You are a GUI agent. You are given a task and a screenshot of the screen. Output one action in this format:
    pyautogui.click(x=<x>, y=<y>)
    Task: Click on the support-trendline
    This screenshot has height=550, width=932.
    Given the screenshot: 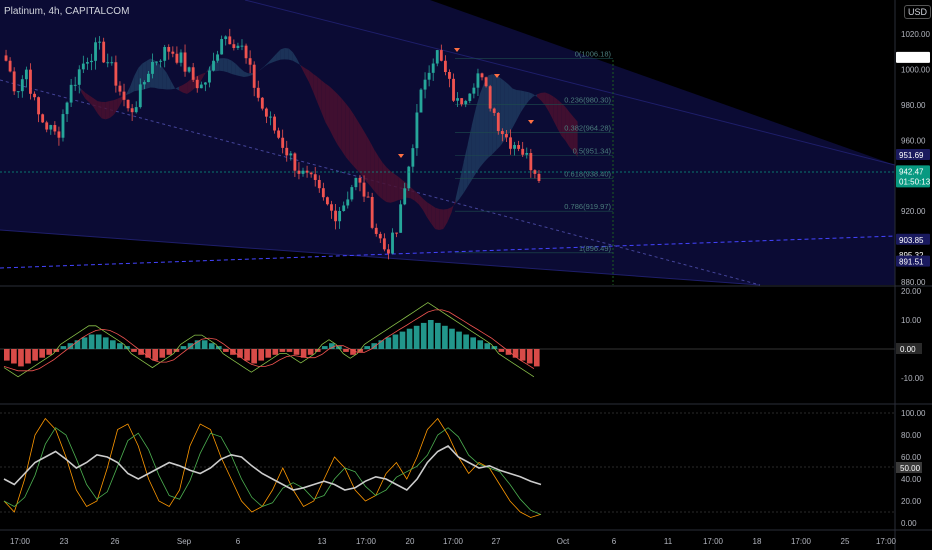 What is the action you would take?
    pyautogui.click(x=448, y=252)
    